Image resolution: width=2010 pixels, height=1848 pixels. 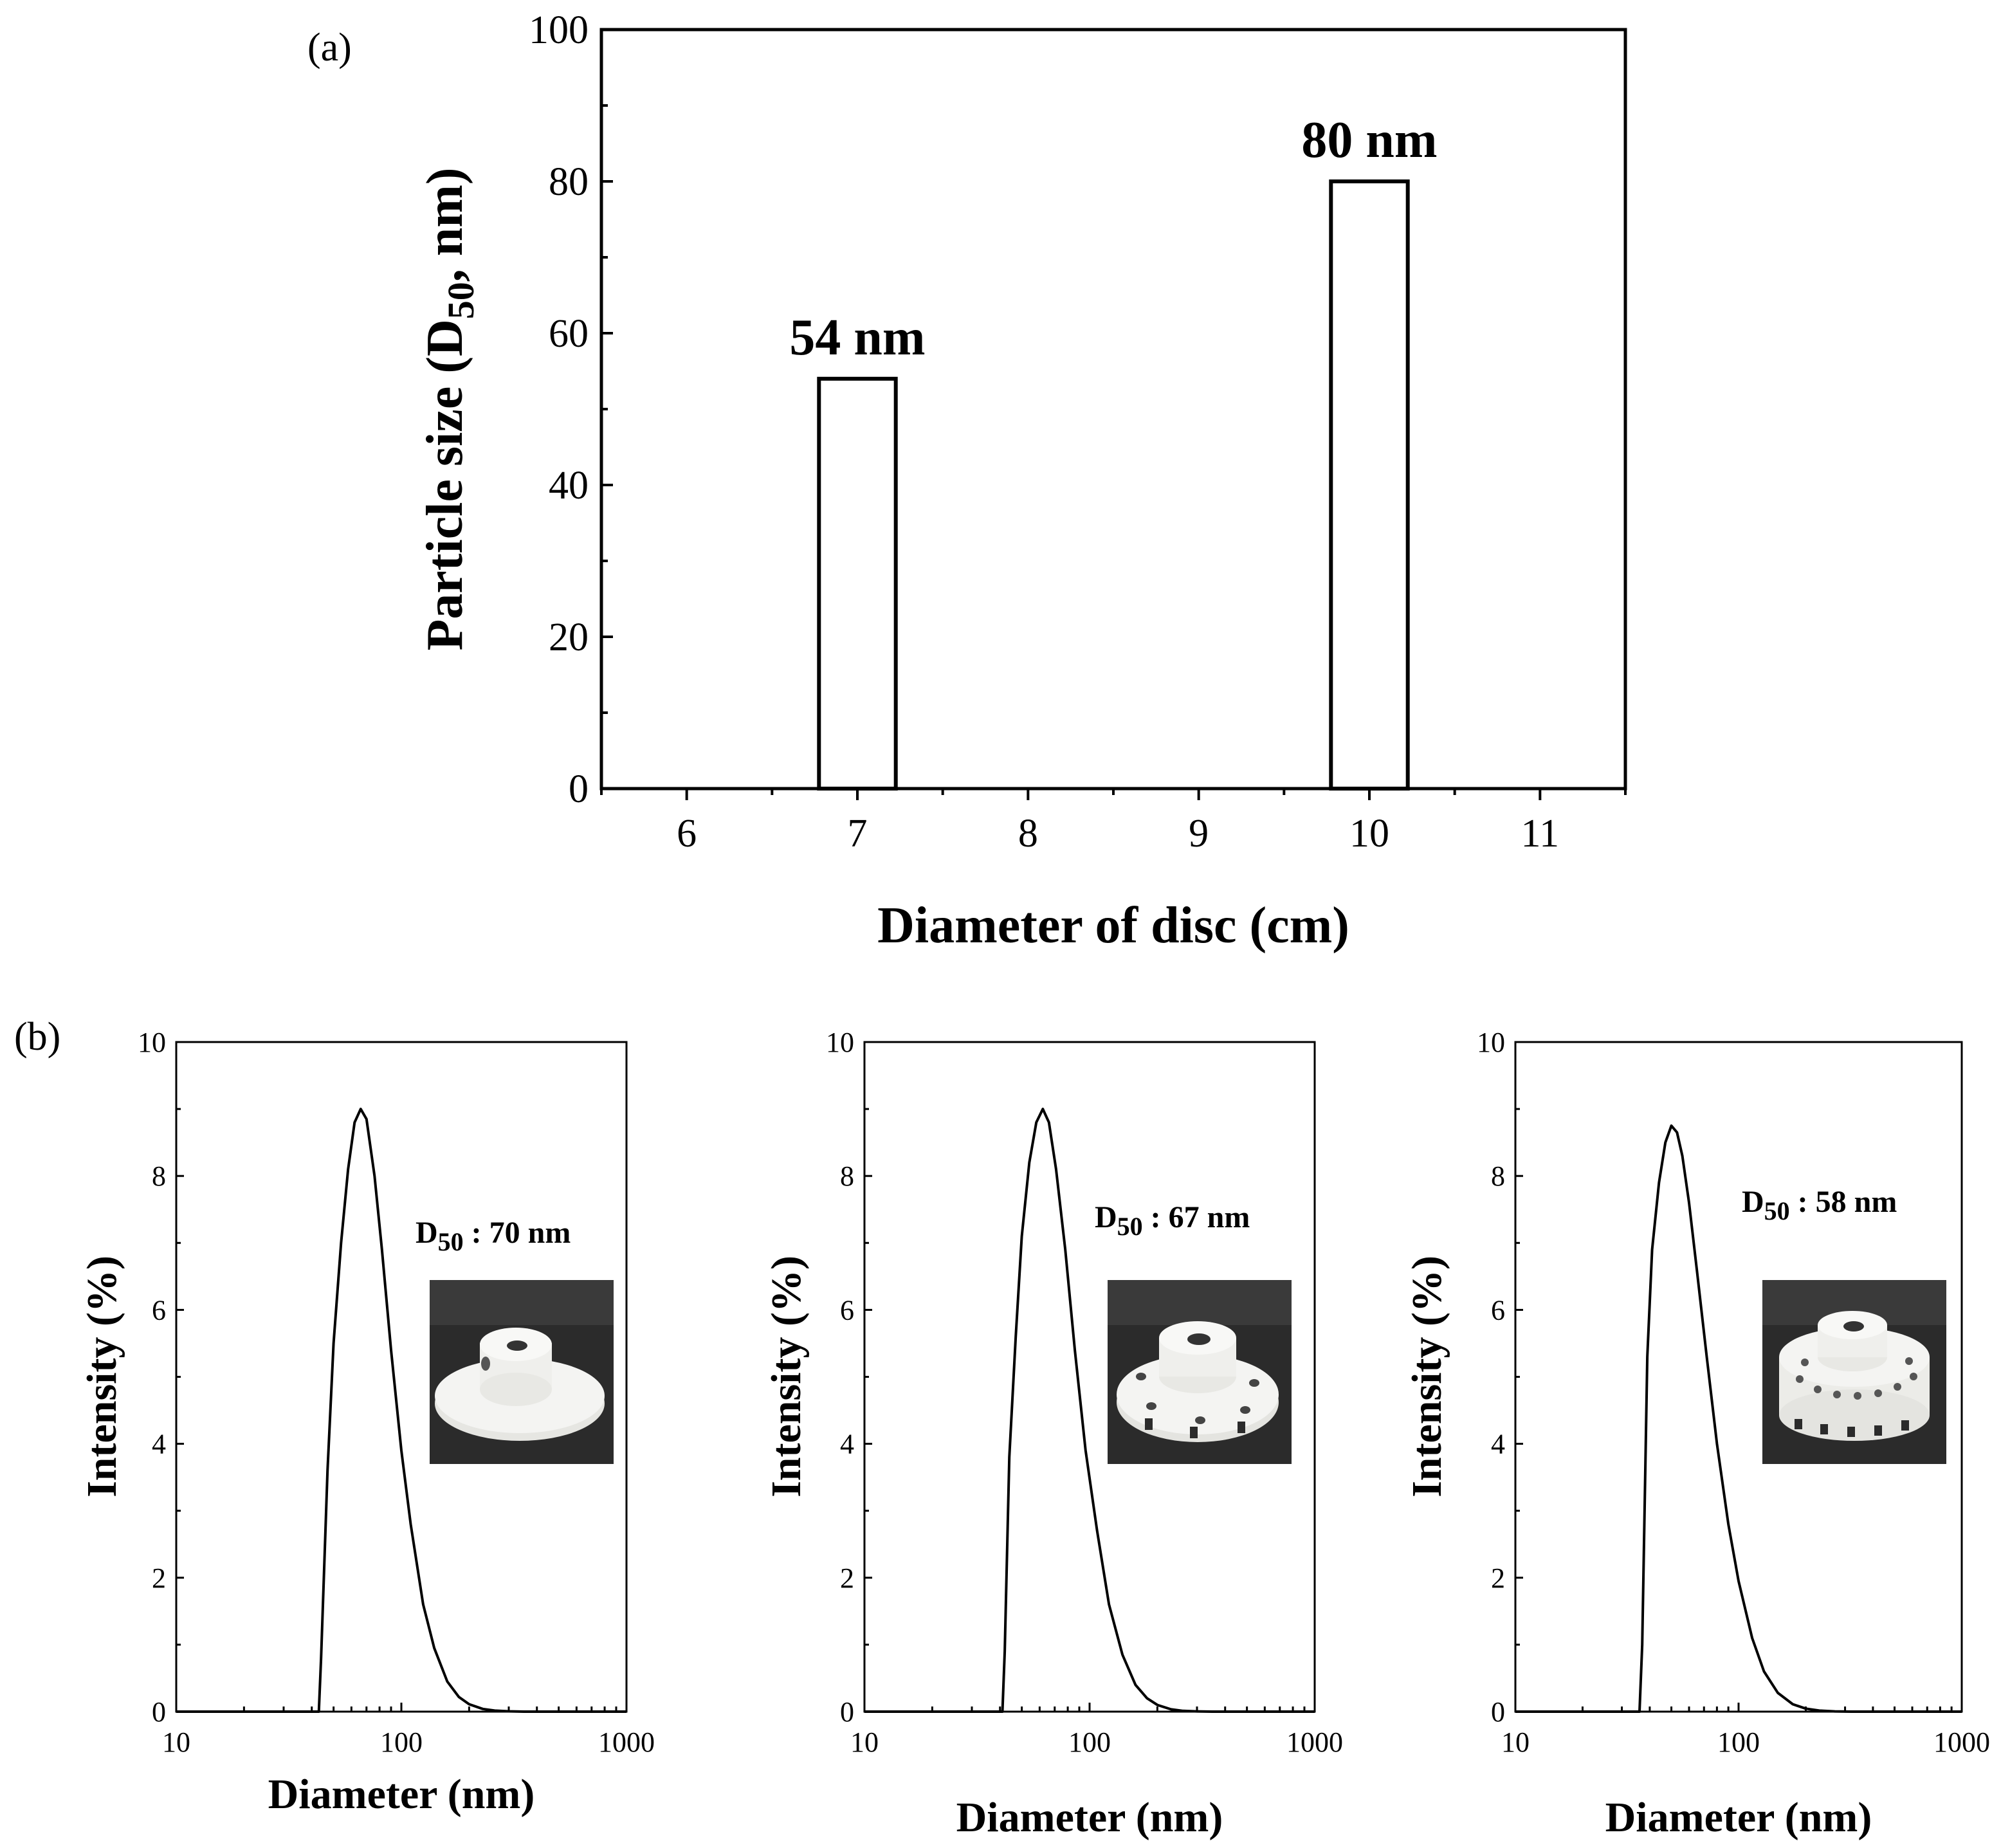 I want to click on chart-b3-d50-tail: : 58 nm, so click(x=1843, y=1202).